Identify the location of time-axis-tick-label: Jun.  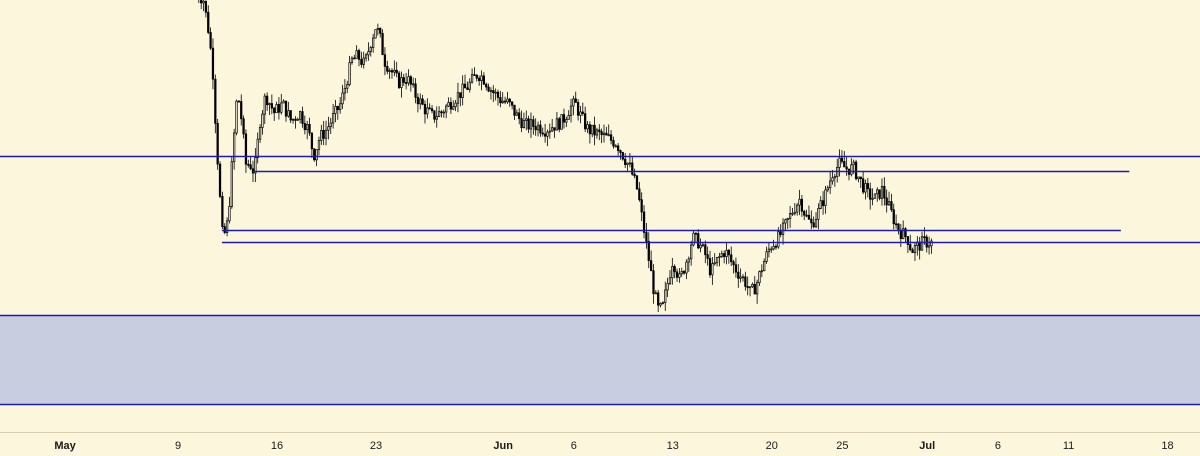
(503, 446).